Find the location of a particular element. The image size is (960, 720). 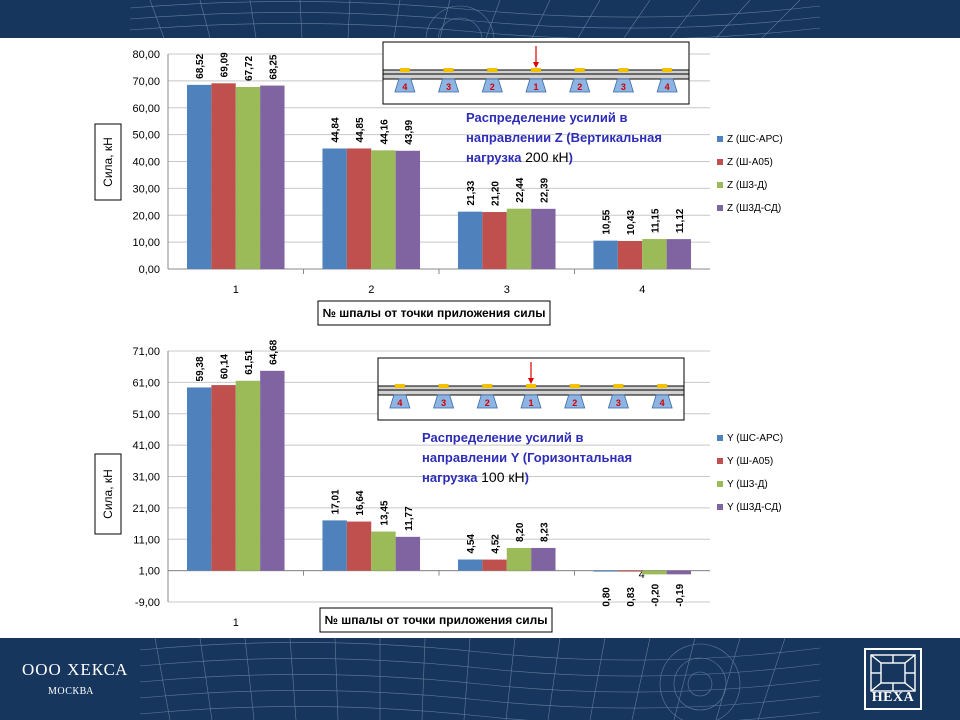

y-tick-label: 80,00 is located at coordinates (146, 55).